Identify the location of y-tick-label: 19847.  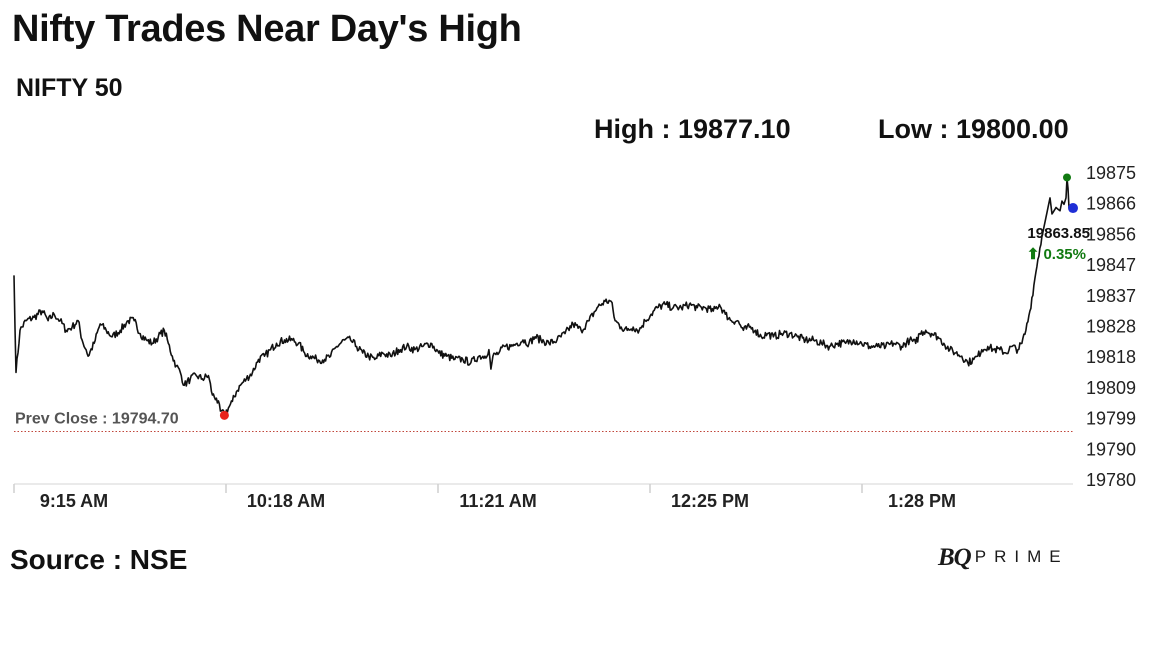
(1111, 265).